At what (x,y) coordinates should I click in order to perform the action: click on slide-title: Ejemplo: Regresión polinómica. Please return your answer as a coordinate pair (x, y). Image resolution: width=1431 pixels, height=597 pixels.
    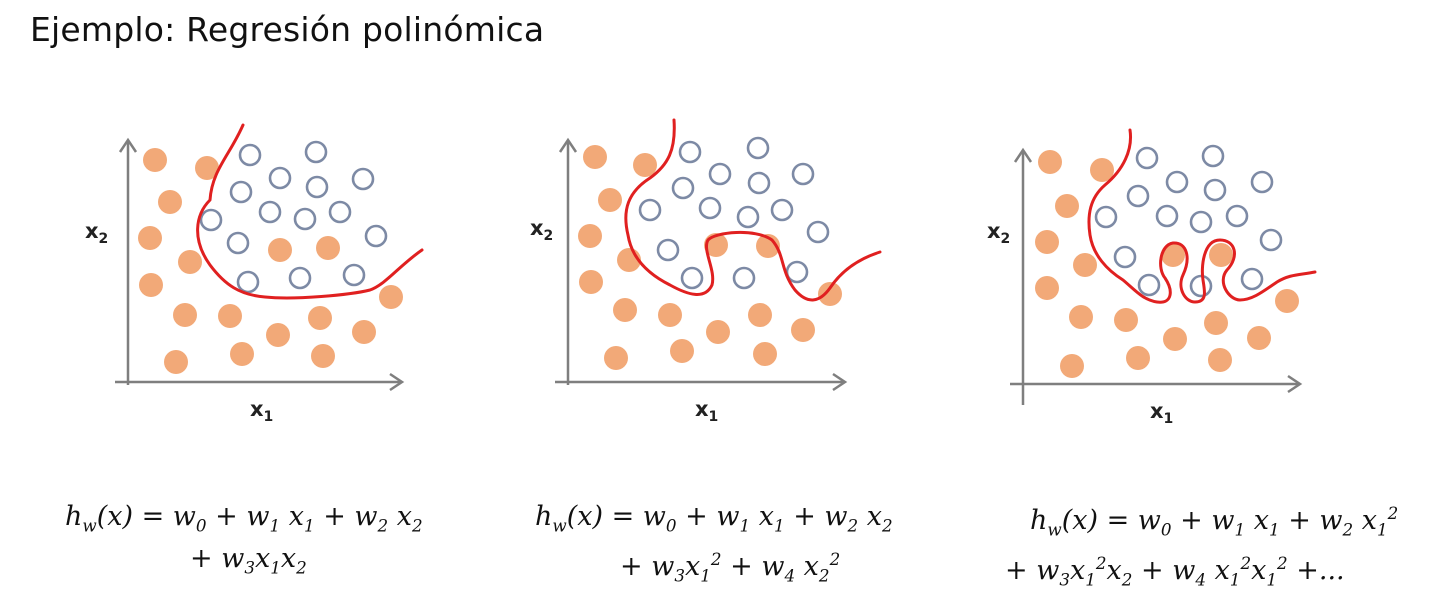
    Looking at the image, I should click on (287, 29).